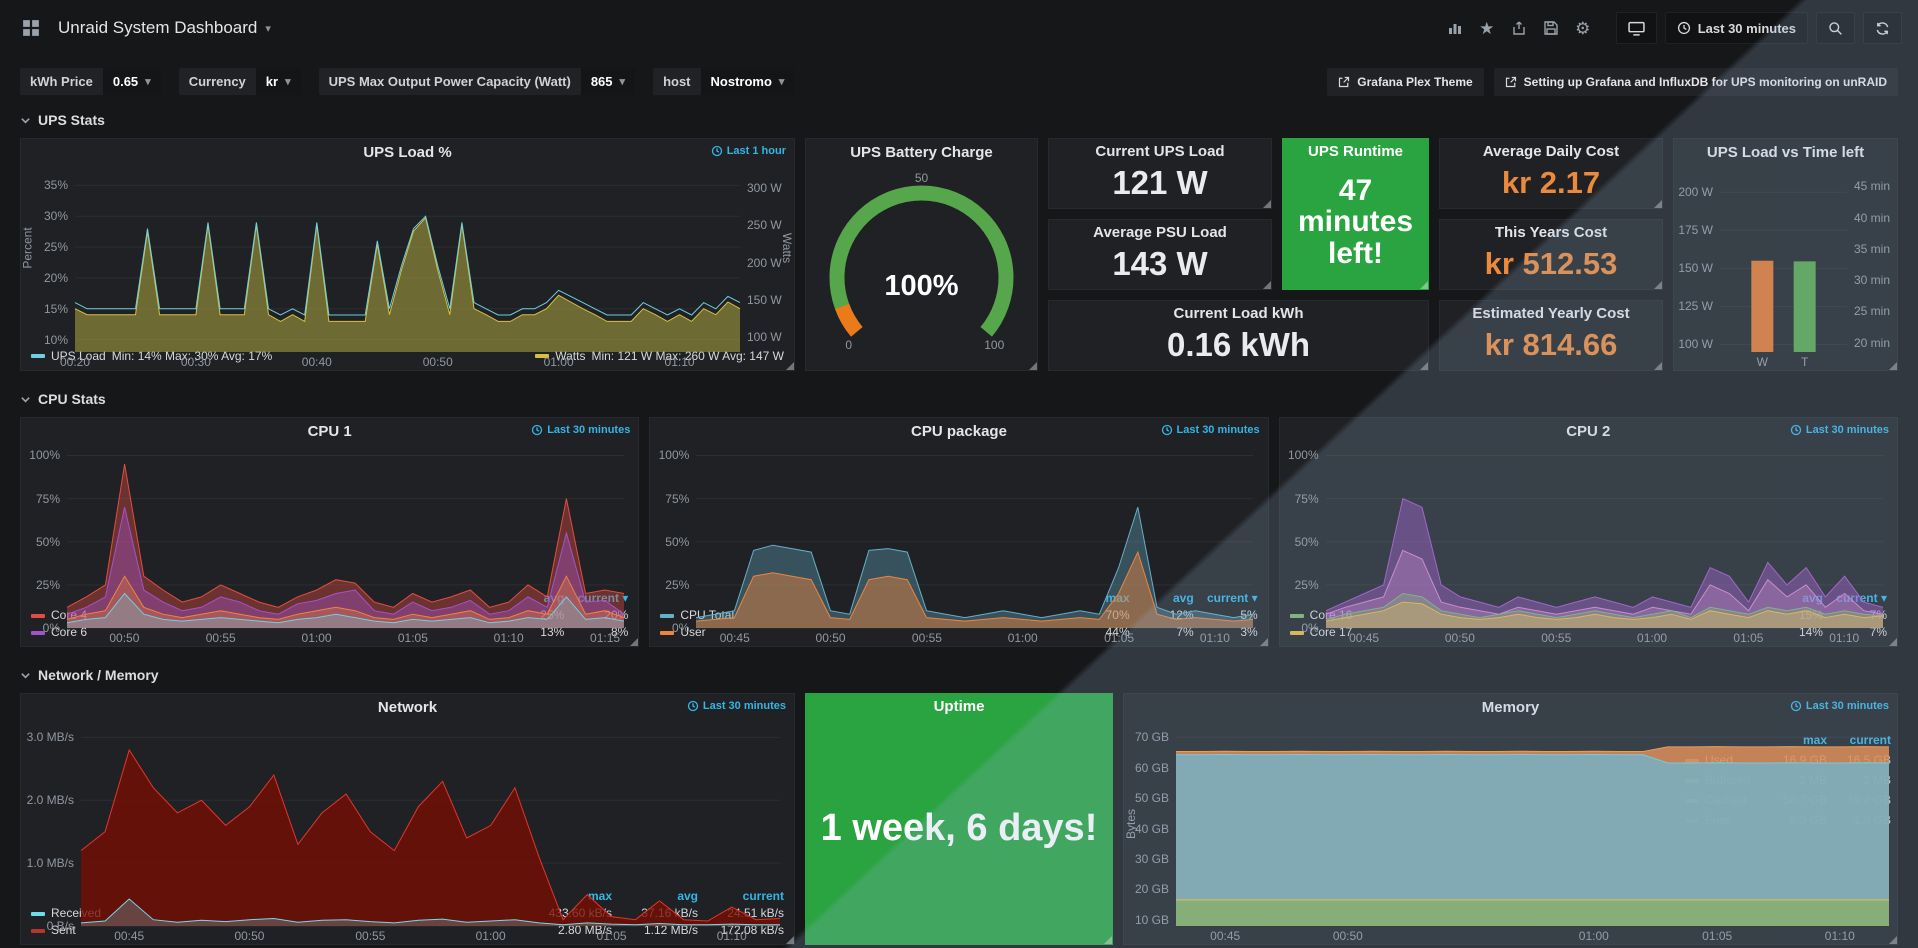 The width and height of the screenshot is (1918, 948). Describe the element at coordinates (1160, 232) in the screenshot. I see `panel-title: Average PSU Load` at that location.